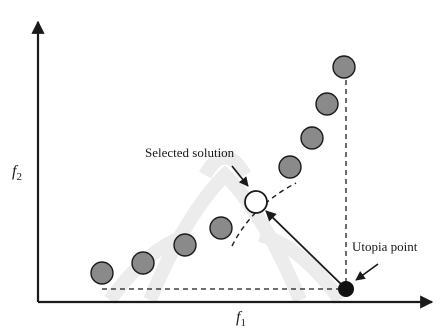  Describe the element at coordinates (190, 152) in the screenshot. I see `selected-solution-label: Selected solution` at that location.